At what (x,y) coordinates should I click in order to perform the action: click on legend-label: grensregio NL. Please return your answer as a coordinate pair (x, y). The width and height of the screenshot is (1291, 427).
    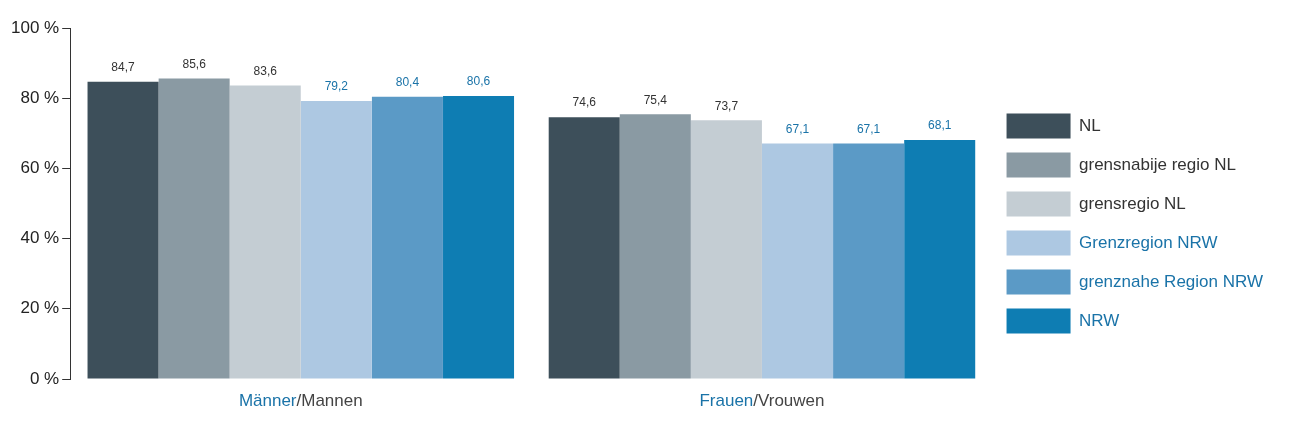
    Looking at the image, I should click on (1132, 203).